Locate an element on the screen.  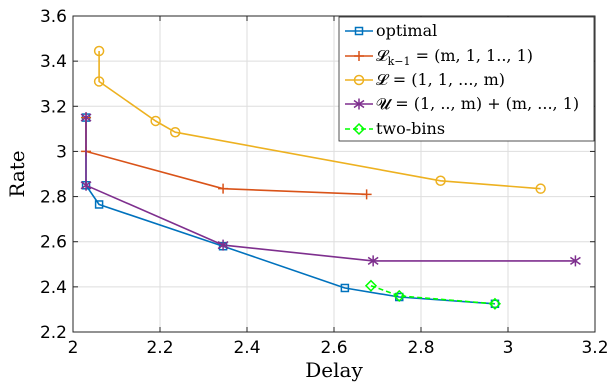
legend-label-optimal: optimal is located at coordinates (406, 30).